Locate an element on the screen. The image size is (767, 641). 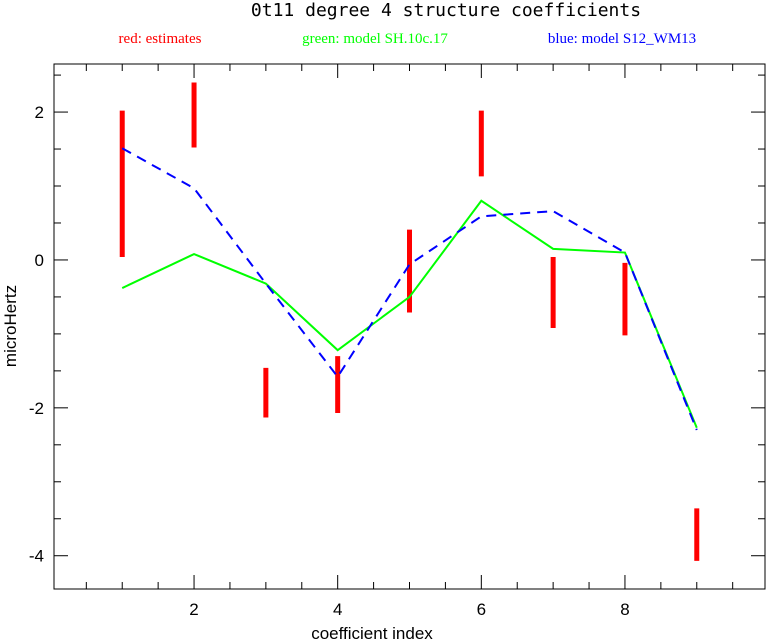
y-tick-label: 2 is located at coordinates (39, 112).